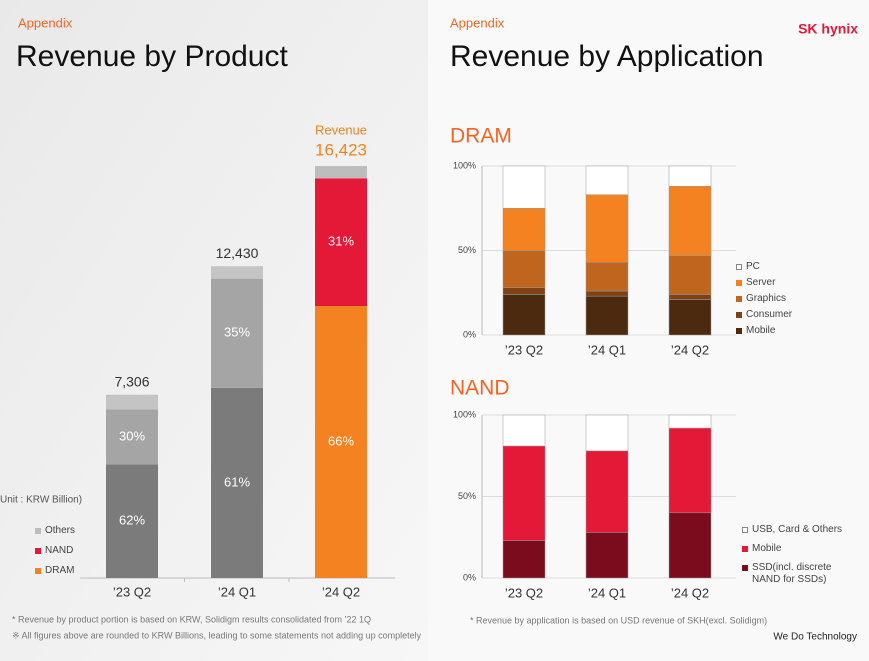  I want to click on value-label: 30%, so click(132, 435).